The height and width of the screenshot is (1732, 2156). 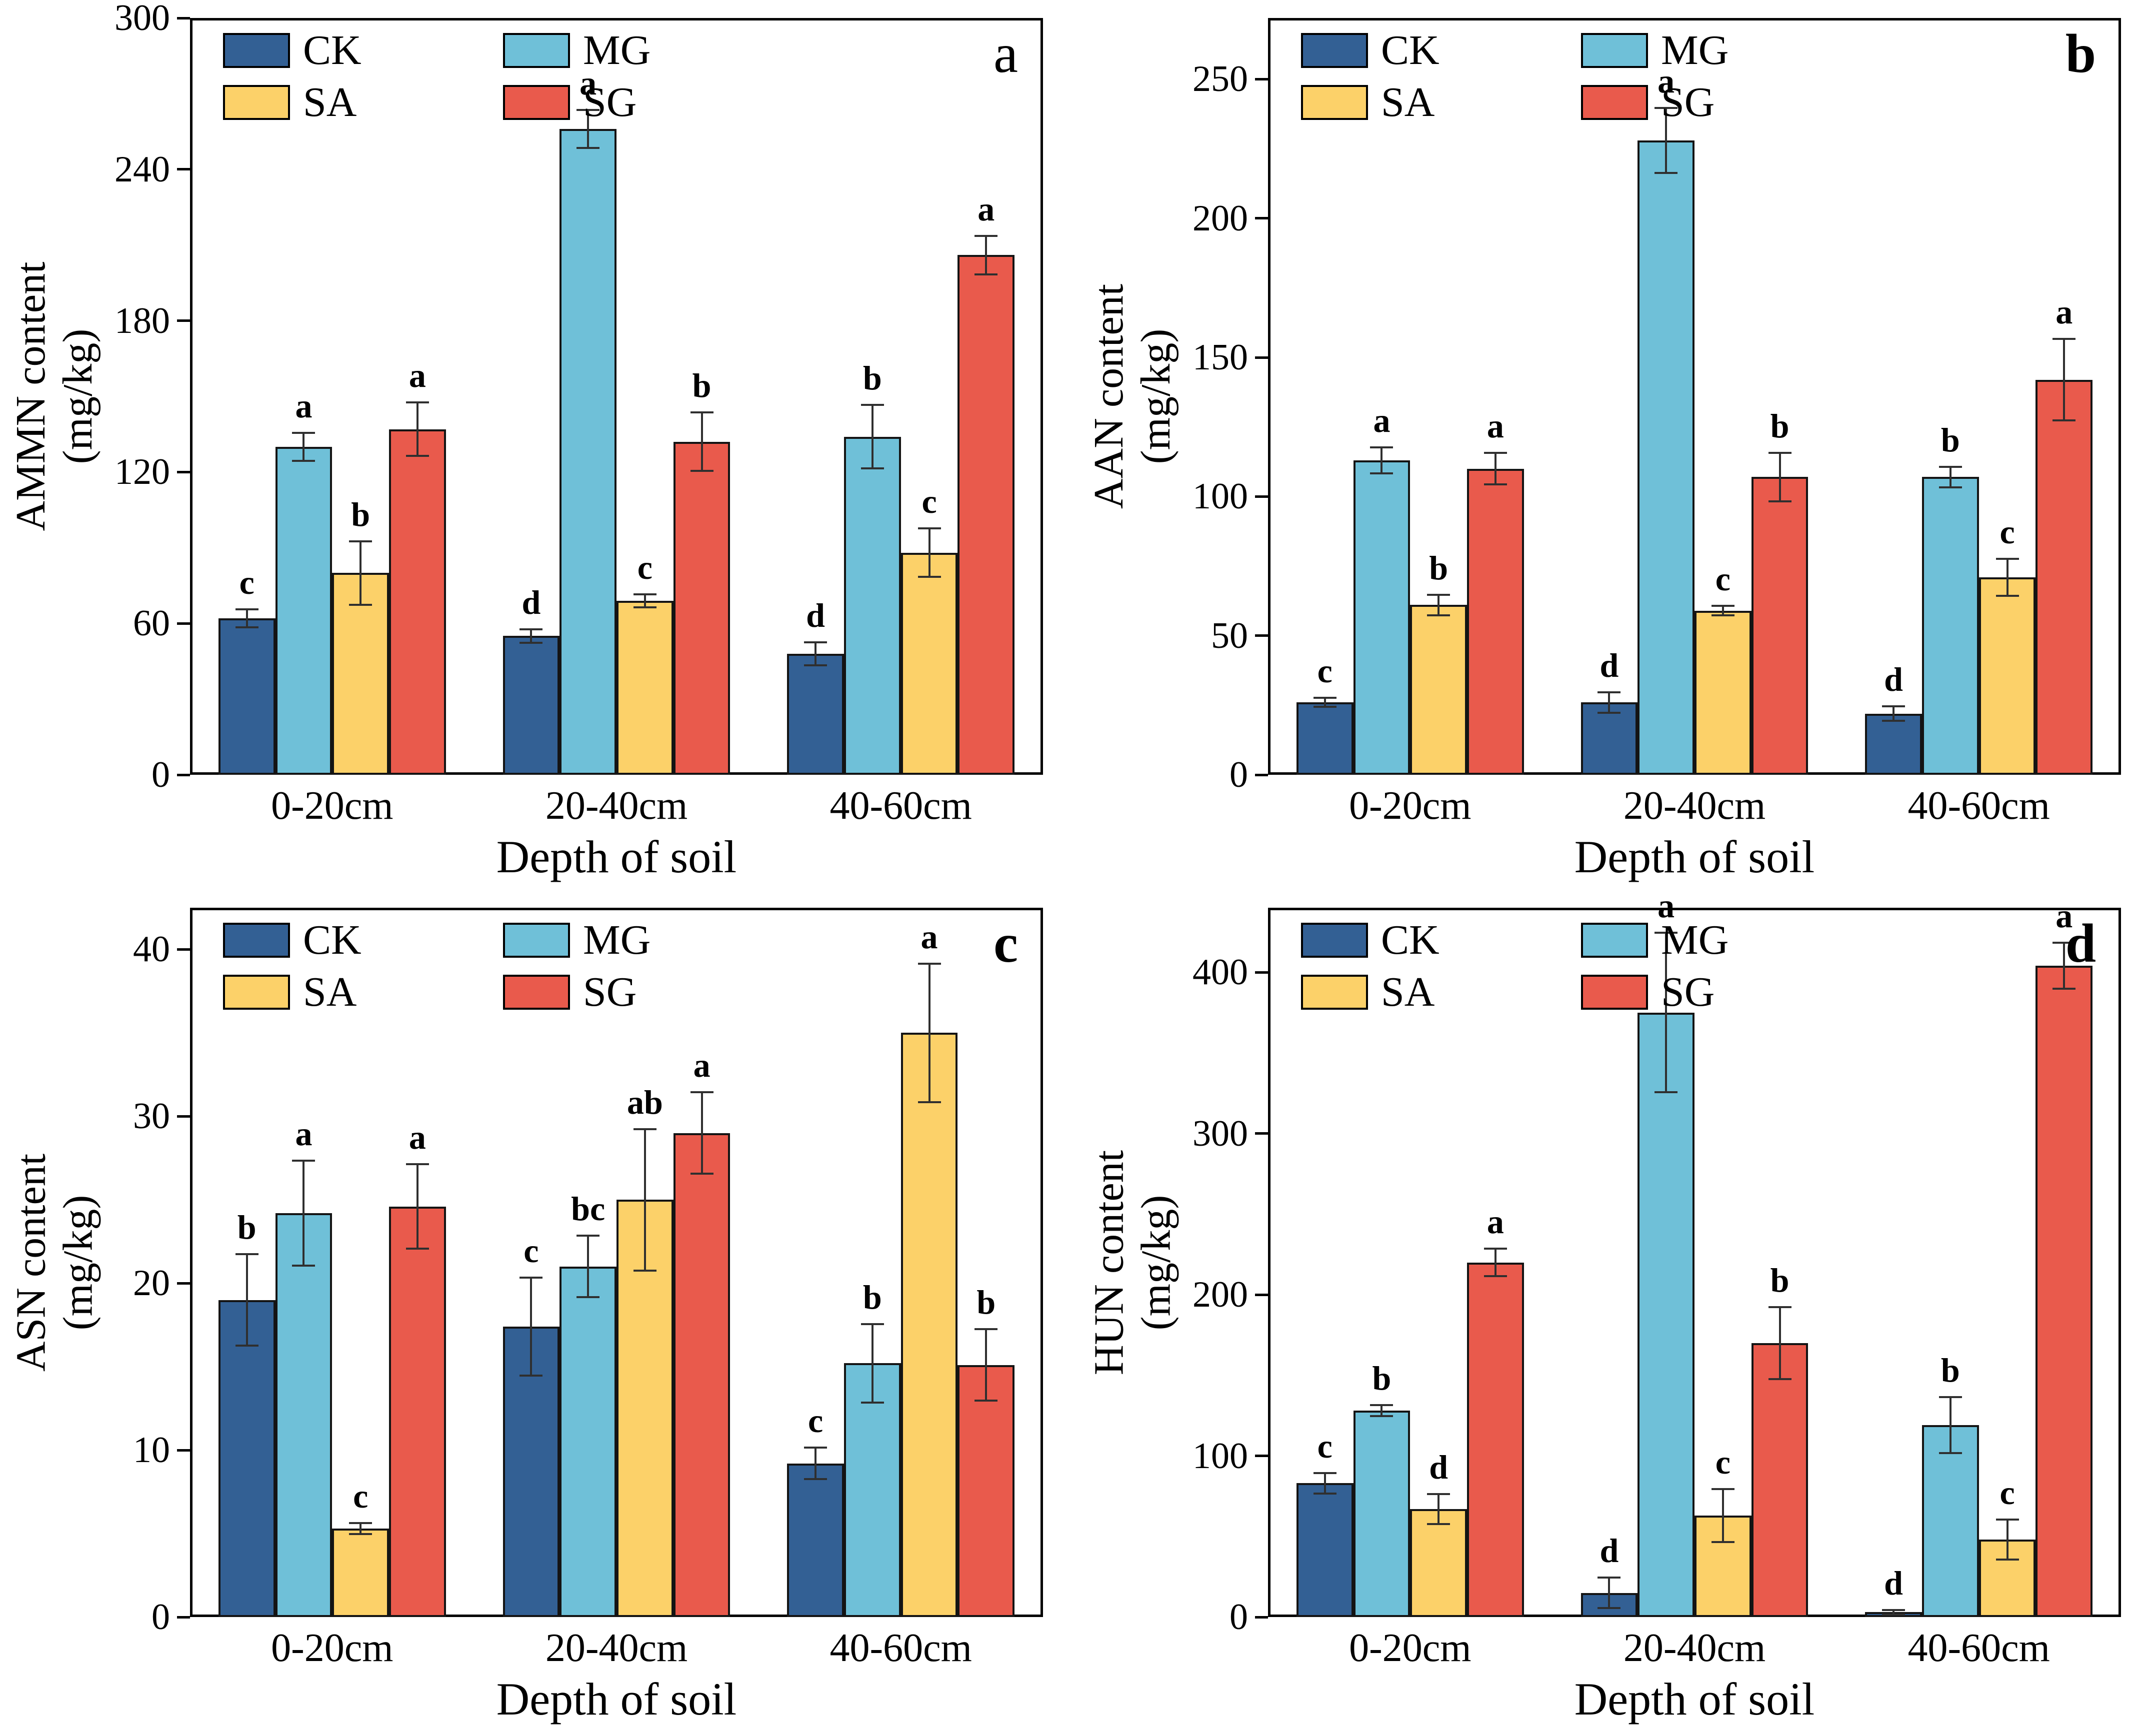 I want to click on y-tick-label: 180, so click(x=142, y=320).